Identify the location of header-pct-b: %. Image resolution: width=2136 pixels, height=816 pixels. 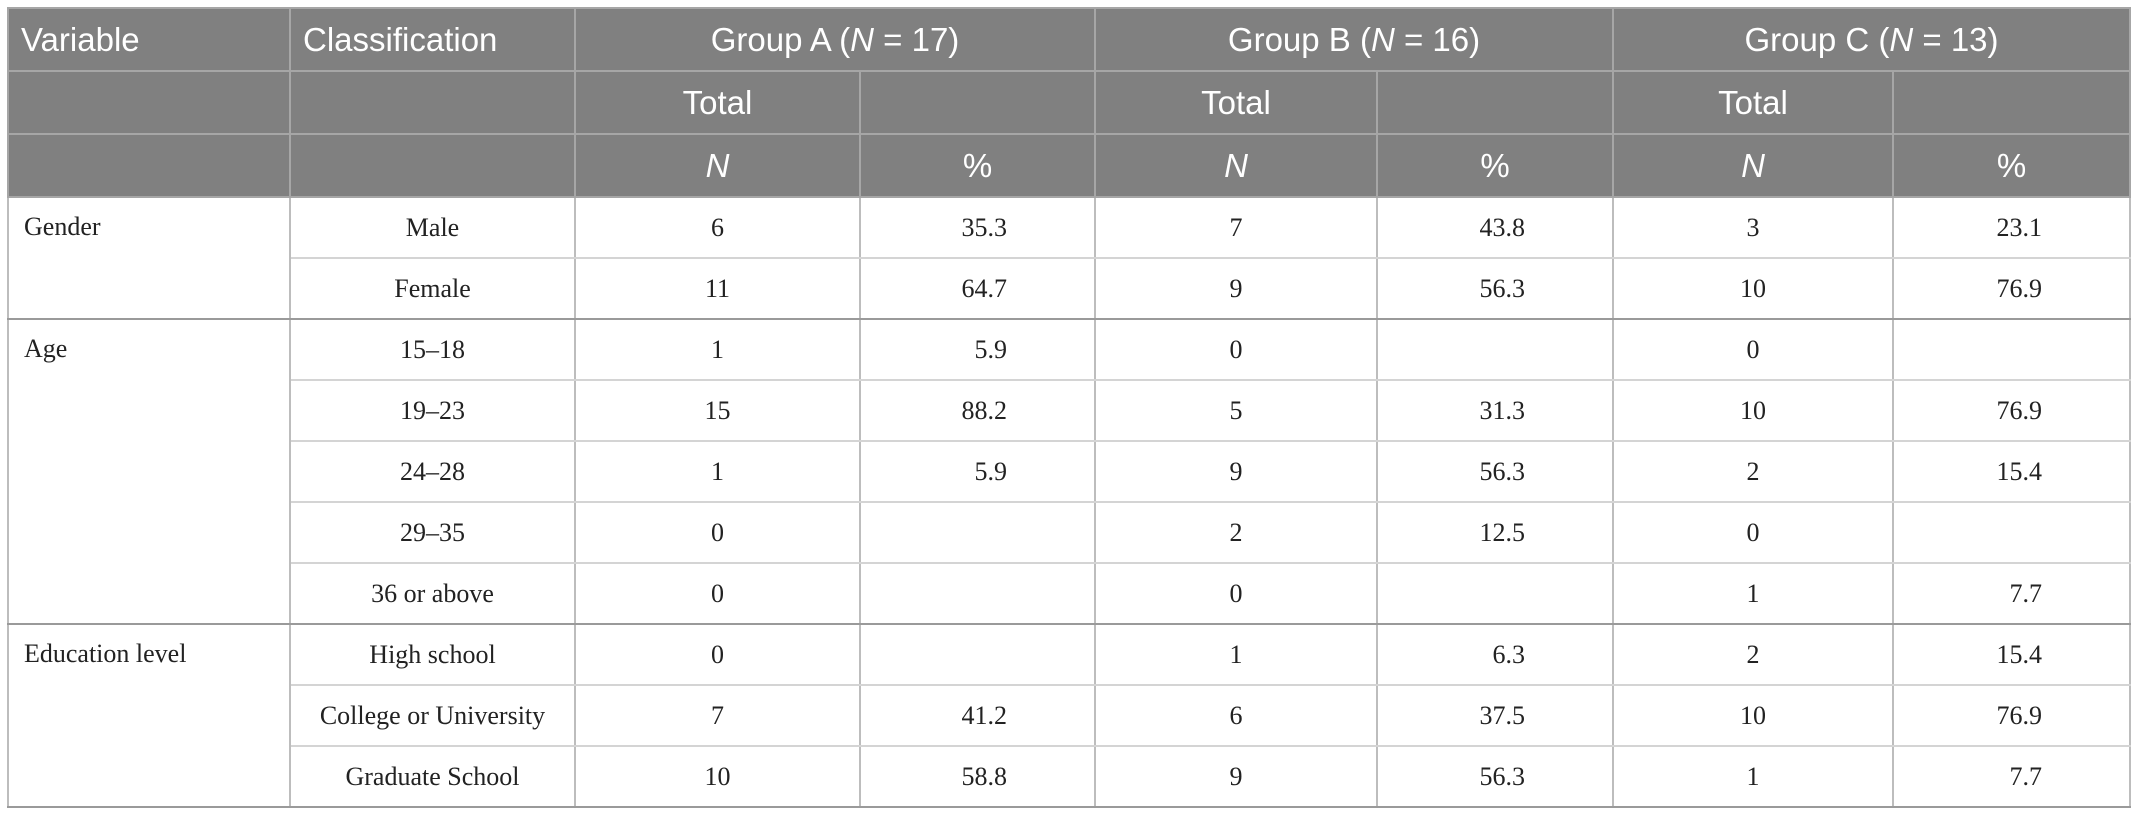
(1495, 165).